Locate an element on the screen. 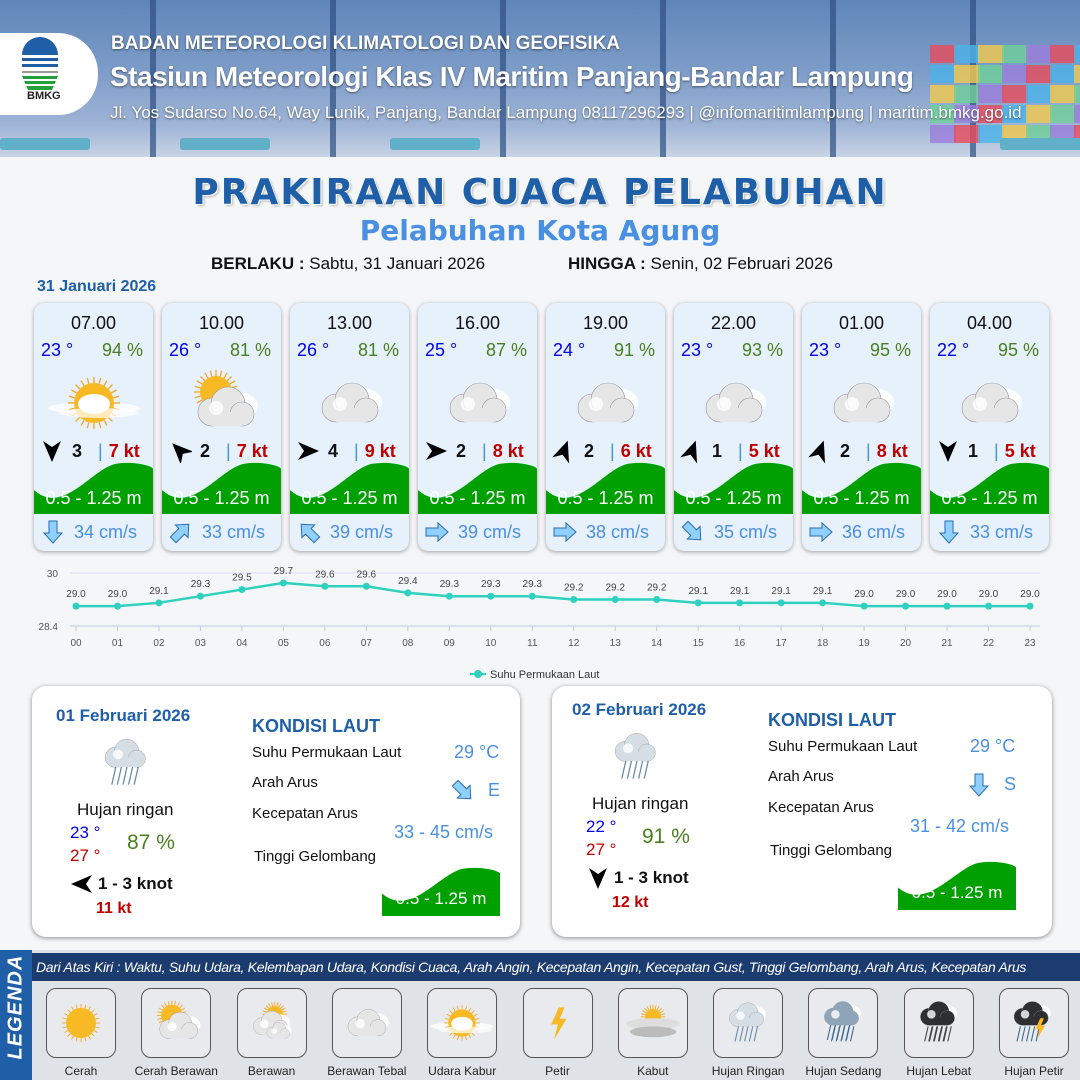 This screenshot has height=1080, width=1080. legend-hujan-sedang is located at coordinates (843, 1023).